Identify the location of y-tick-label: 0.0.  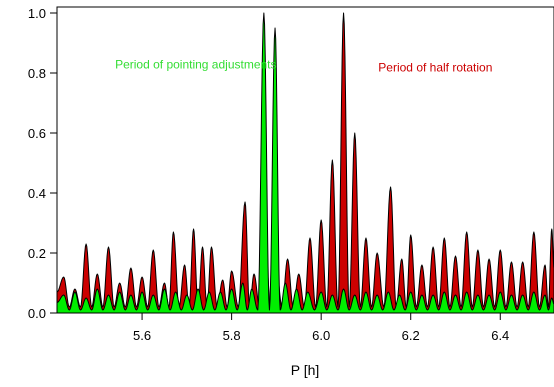
(37, 313).